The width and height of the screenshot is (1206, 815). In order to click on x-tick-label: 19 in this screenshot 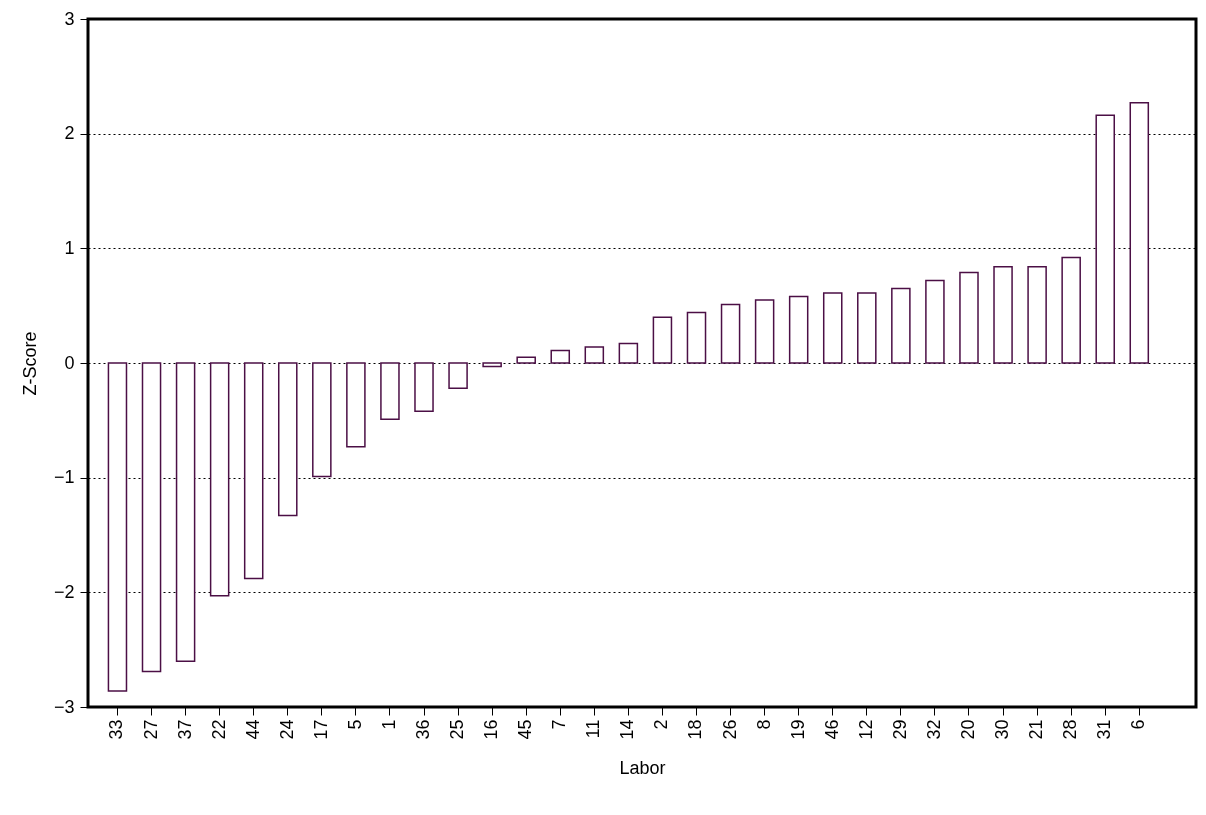, I will do `click(797, 729)`.